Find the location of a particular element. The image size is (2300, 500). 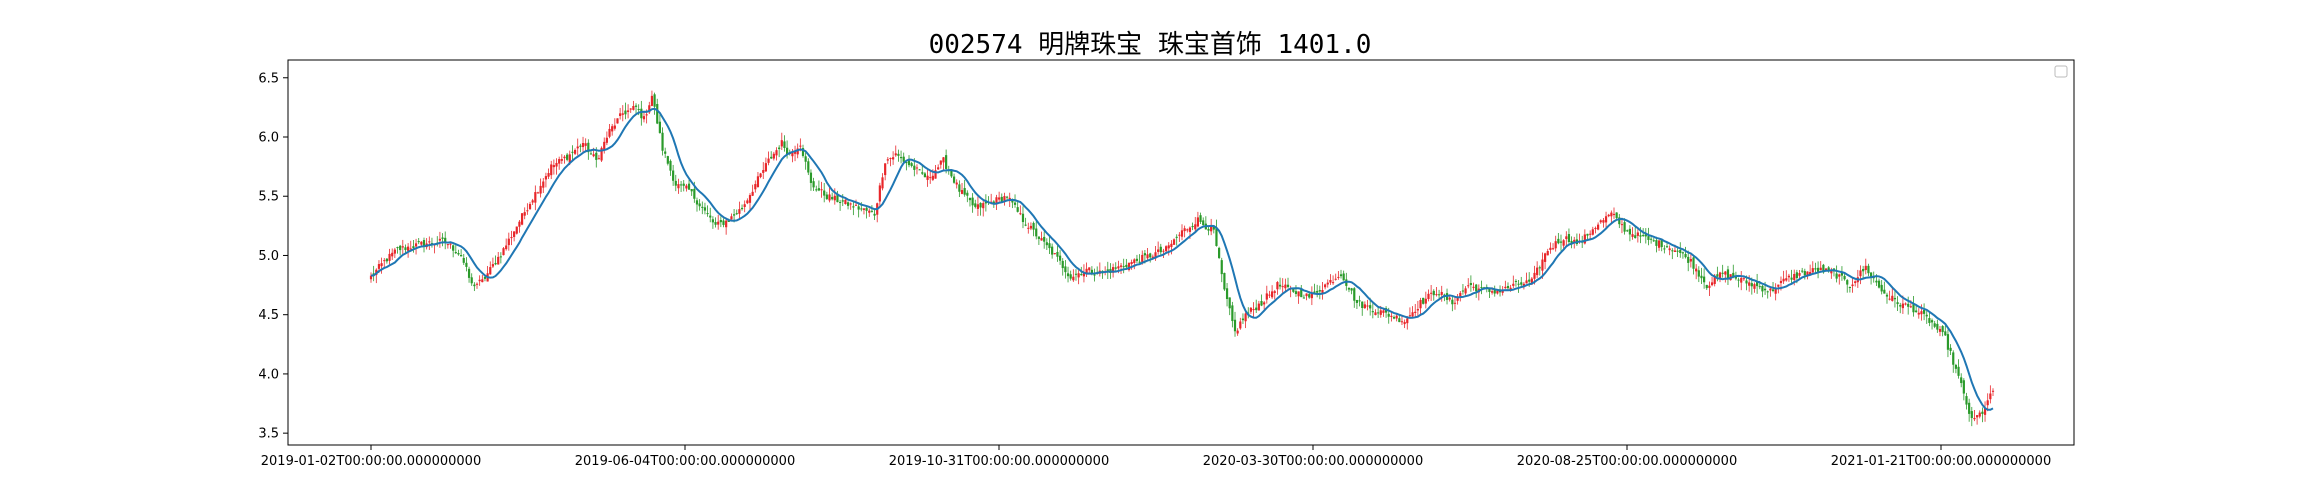

y-axis: 3.5 4.0 4.5 5.0 5.5 6.0 6.5 is located at coordinates (273, 256).